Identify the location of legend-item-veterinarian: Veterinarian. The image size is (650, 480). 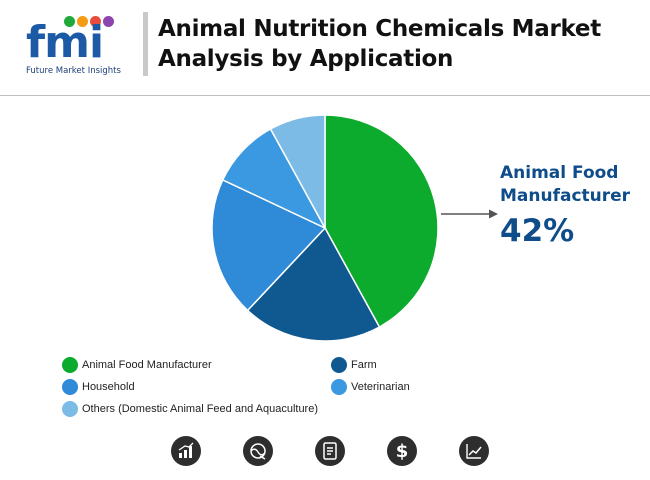
(370, 387).